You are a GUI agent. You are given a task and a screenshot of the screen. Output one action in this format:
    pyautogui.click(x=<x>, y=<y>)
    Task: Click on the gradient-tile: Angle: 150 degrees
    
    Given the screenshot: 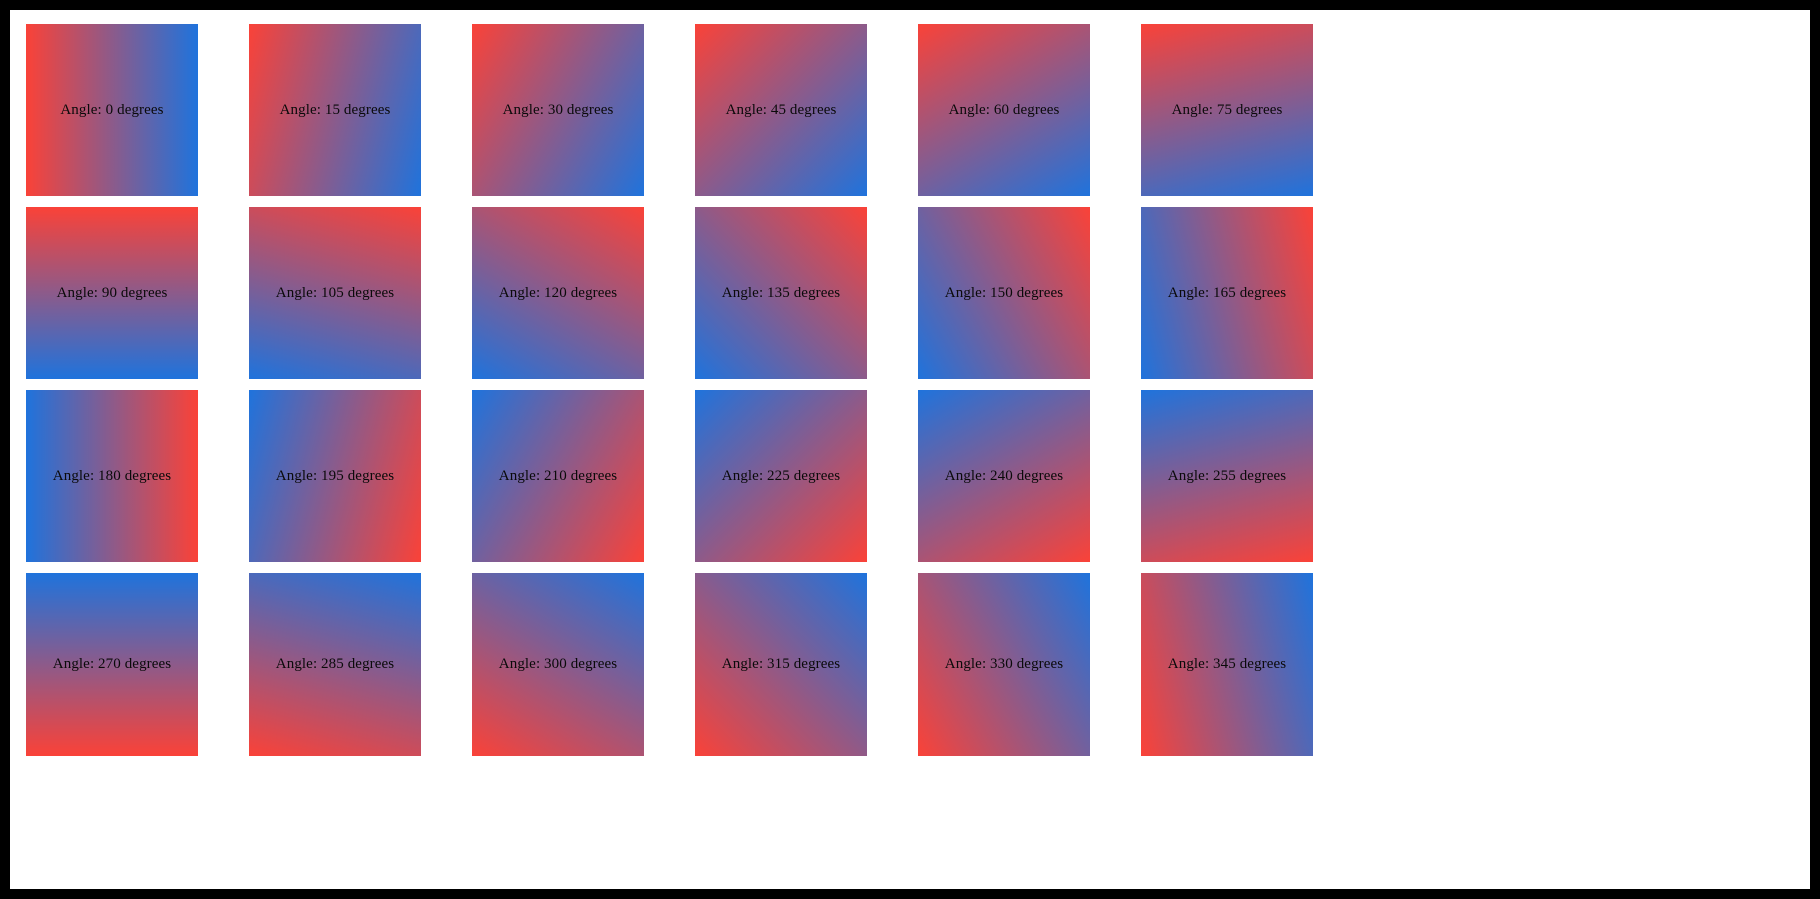 What is the action you would take?
    pyautogui.click(x=1004, y=293)
    